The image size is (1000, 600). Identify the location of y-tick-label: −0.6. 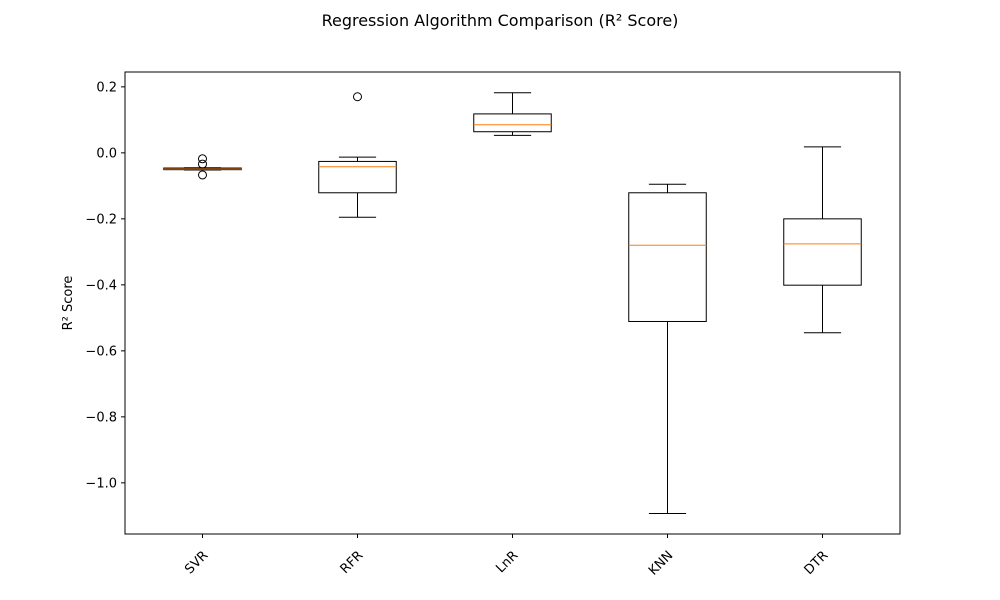
(101, 351).